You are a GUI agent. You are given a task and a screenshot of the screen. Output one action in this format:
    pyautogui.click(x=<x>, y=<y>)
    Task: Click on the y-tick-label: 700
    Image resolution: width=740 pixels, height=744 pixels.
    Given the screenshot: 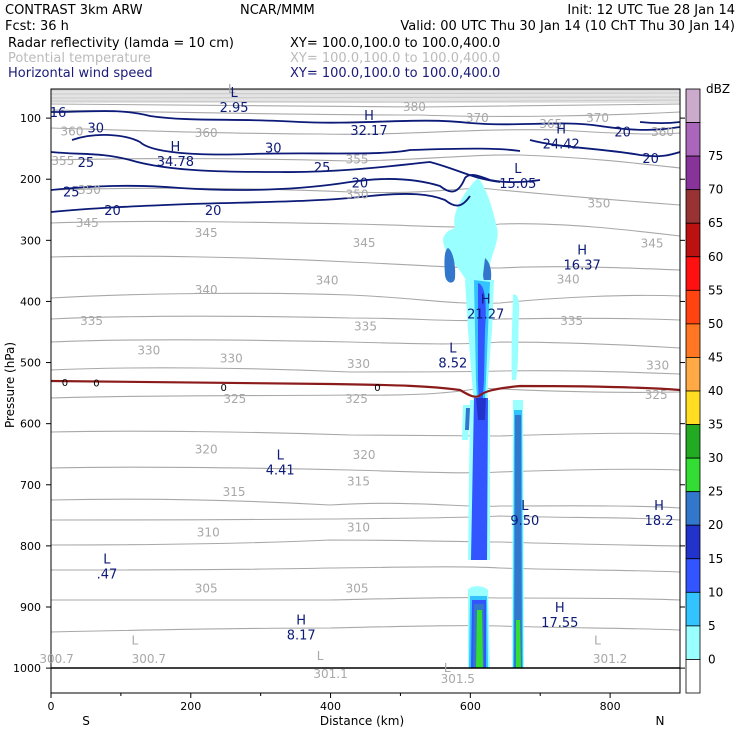 What is the action you would take?
    pyautogui.click(x=30, y=485)
    